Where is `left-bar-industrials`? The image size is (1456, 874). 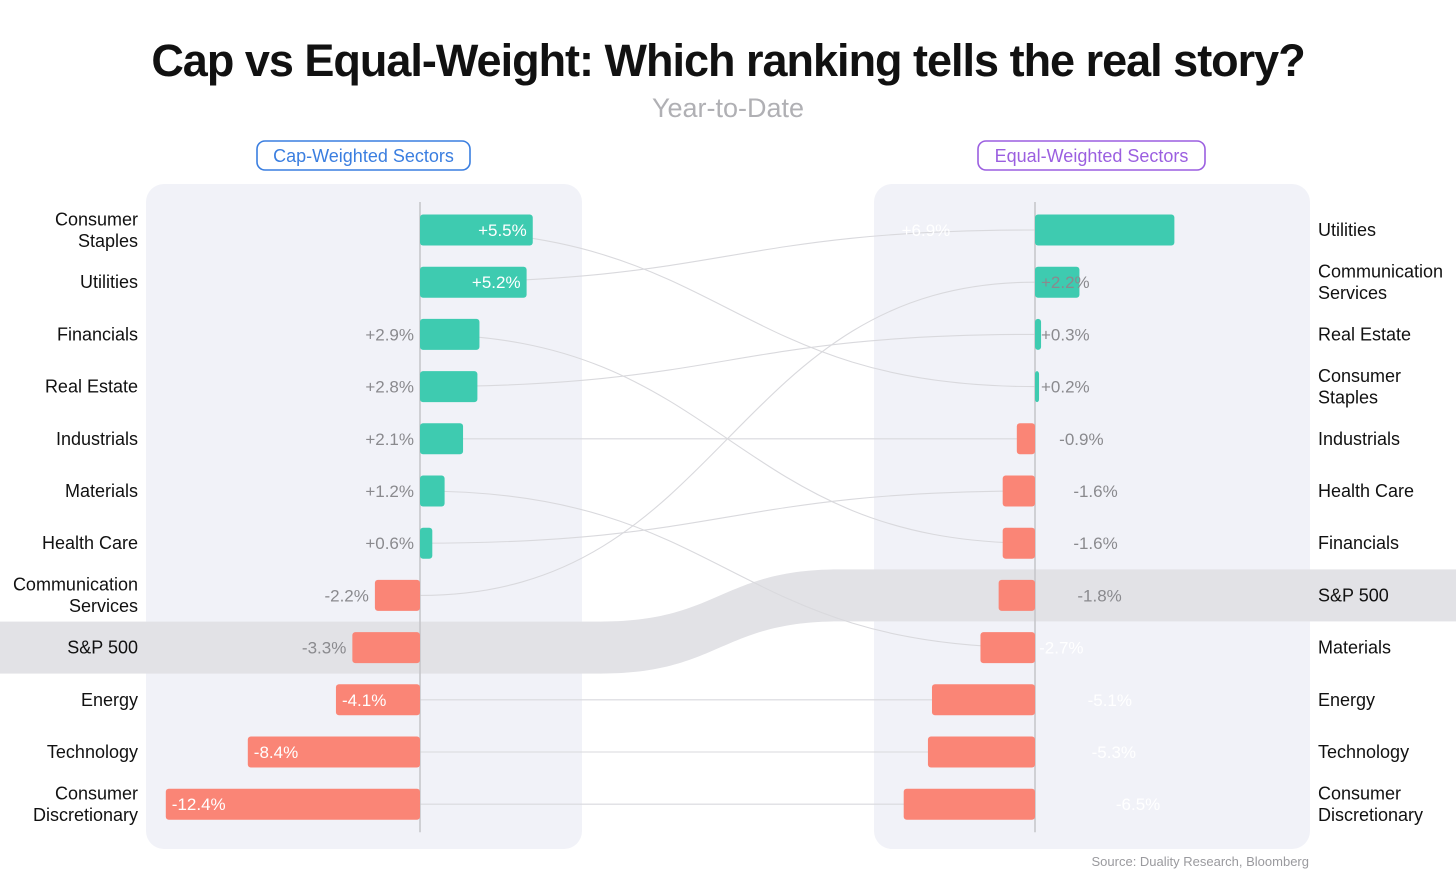
left-bar-industrials is located at coordinates (442, 439).